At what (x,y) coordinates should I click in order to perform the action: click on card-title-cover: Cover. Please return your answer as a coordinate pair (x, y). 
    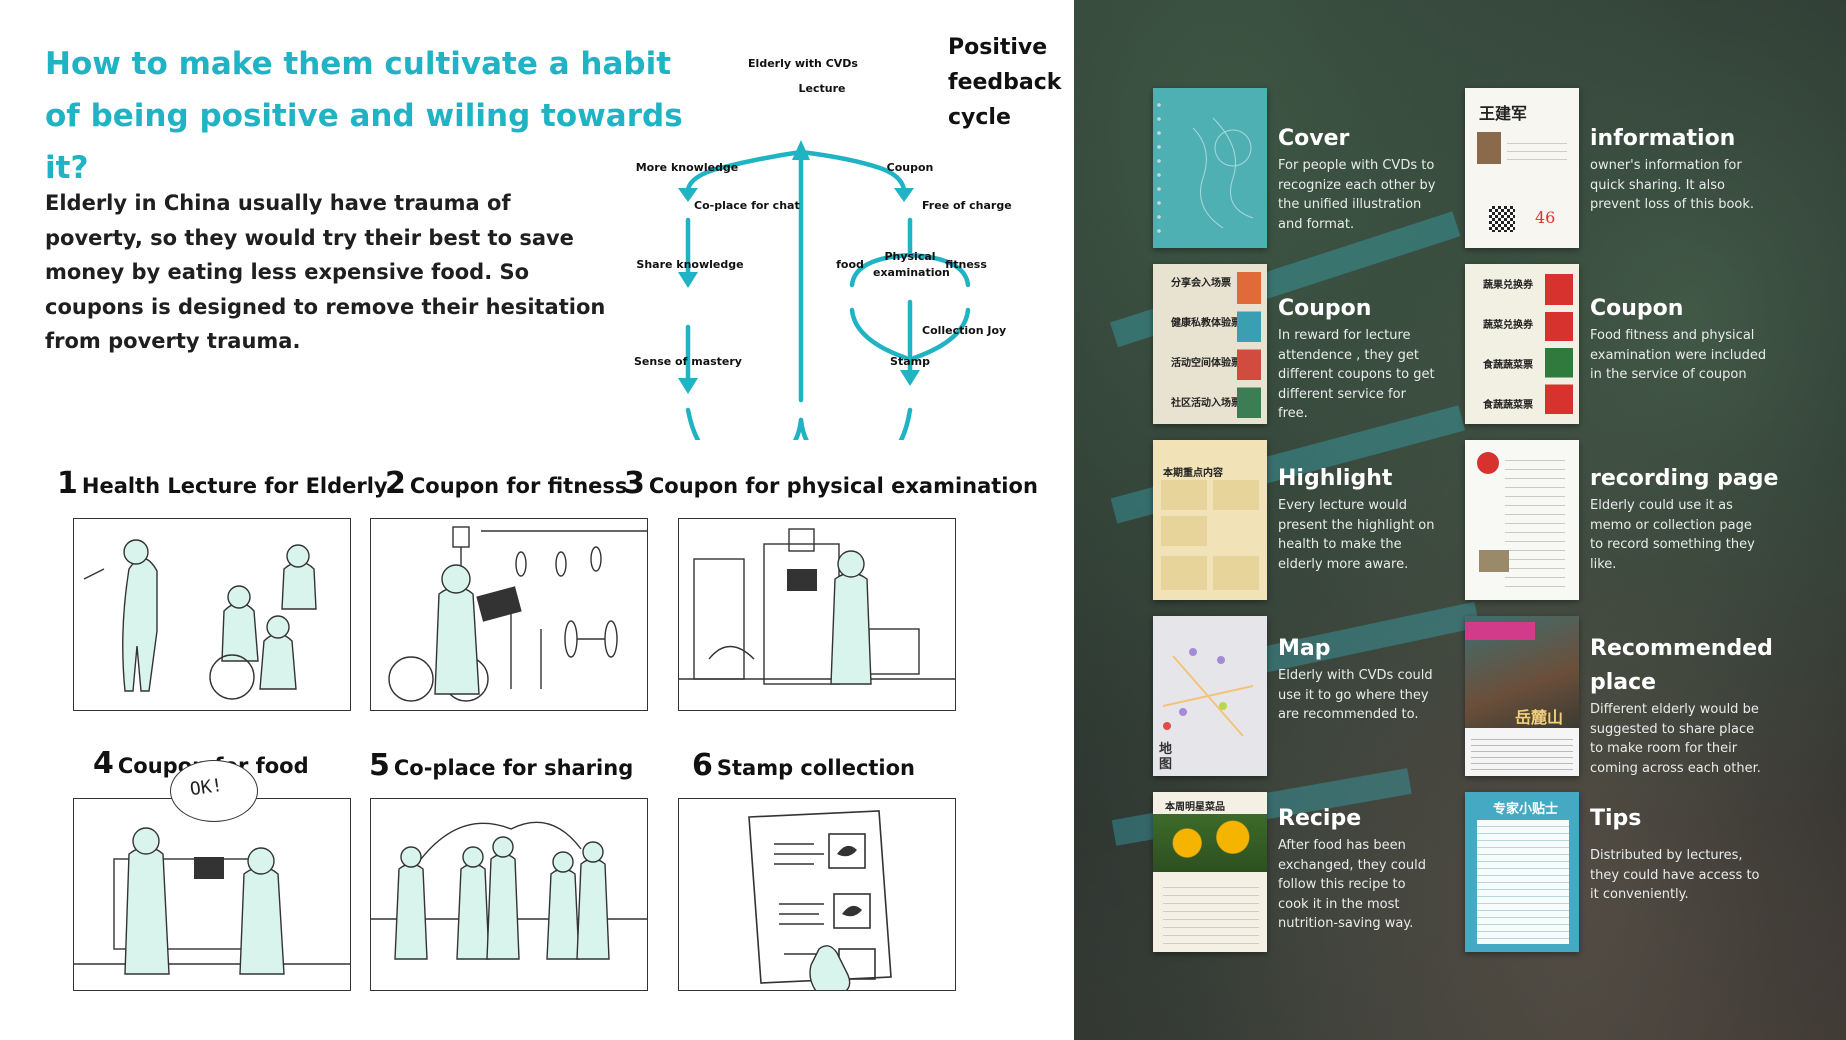
    Looking at the image, I should click on (1314, 138).